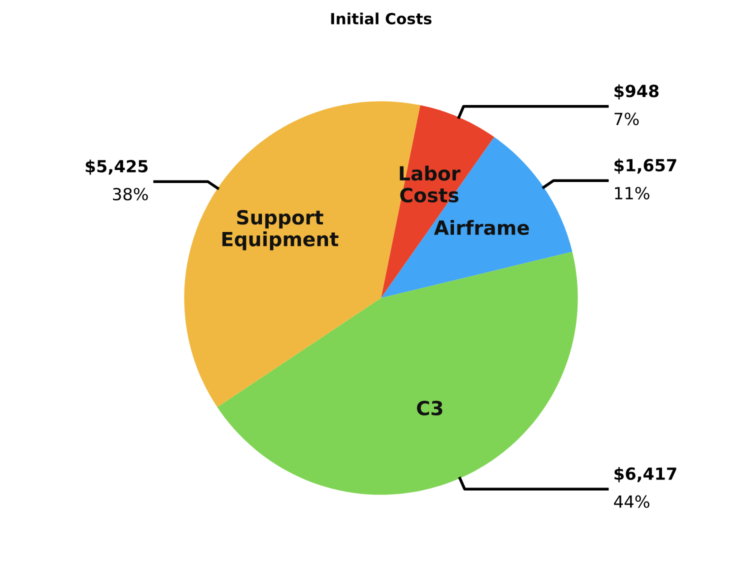 This screenshot has height=571, width=749. I want to click on slice-label: C3, so click(429, 408).